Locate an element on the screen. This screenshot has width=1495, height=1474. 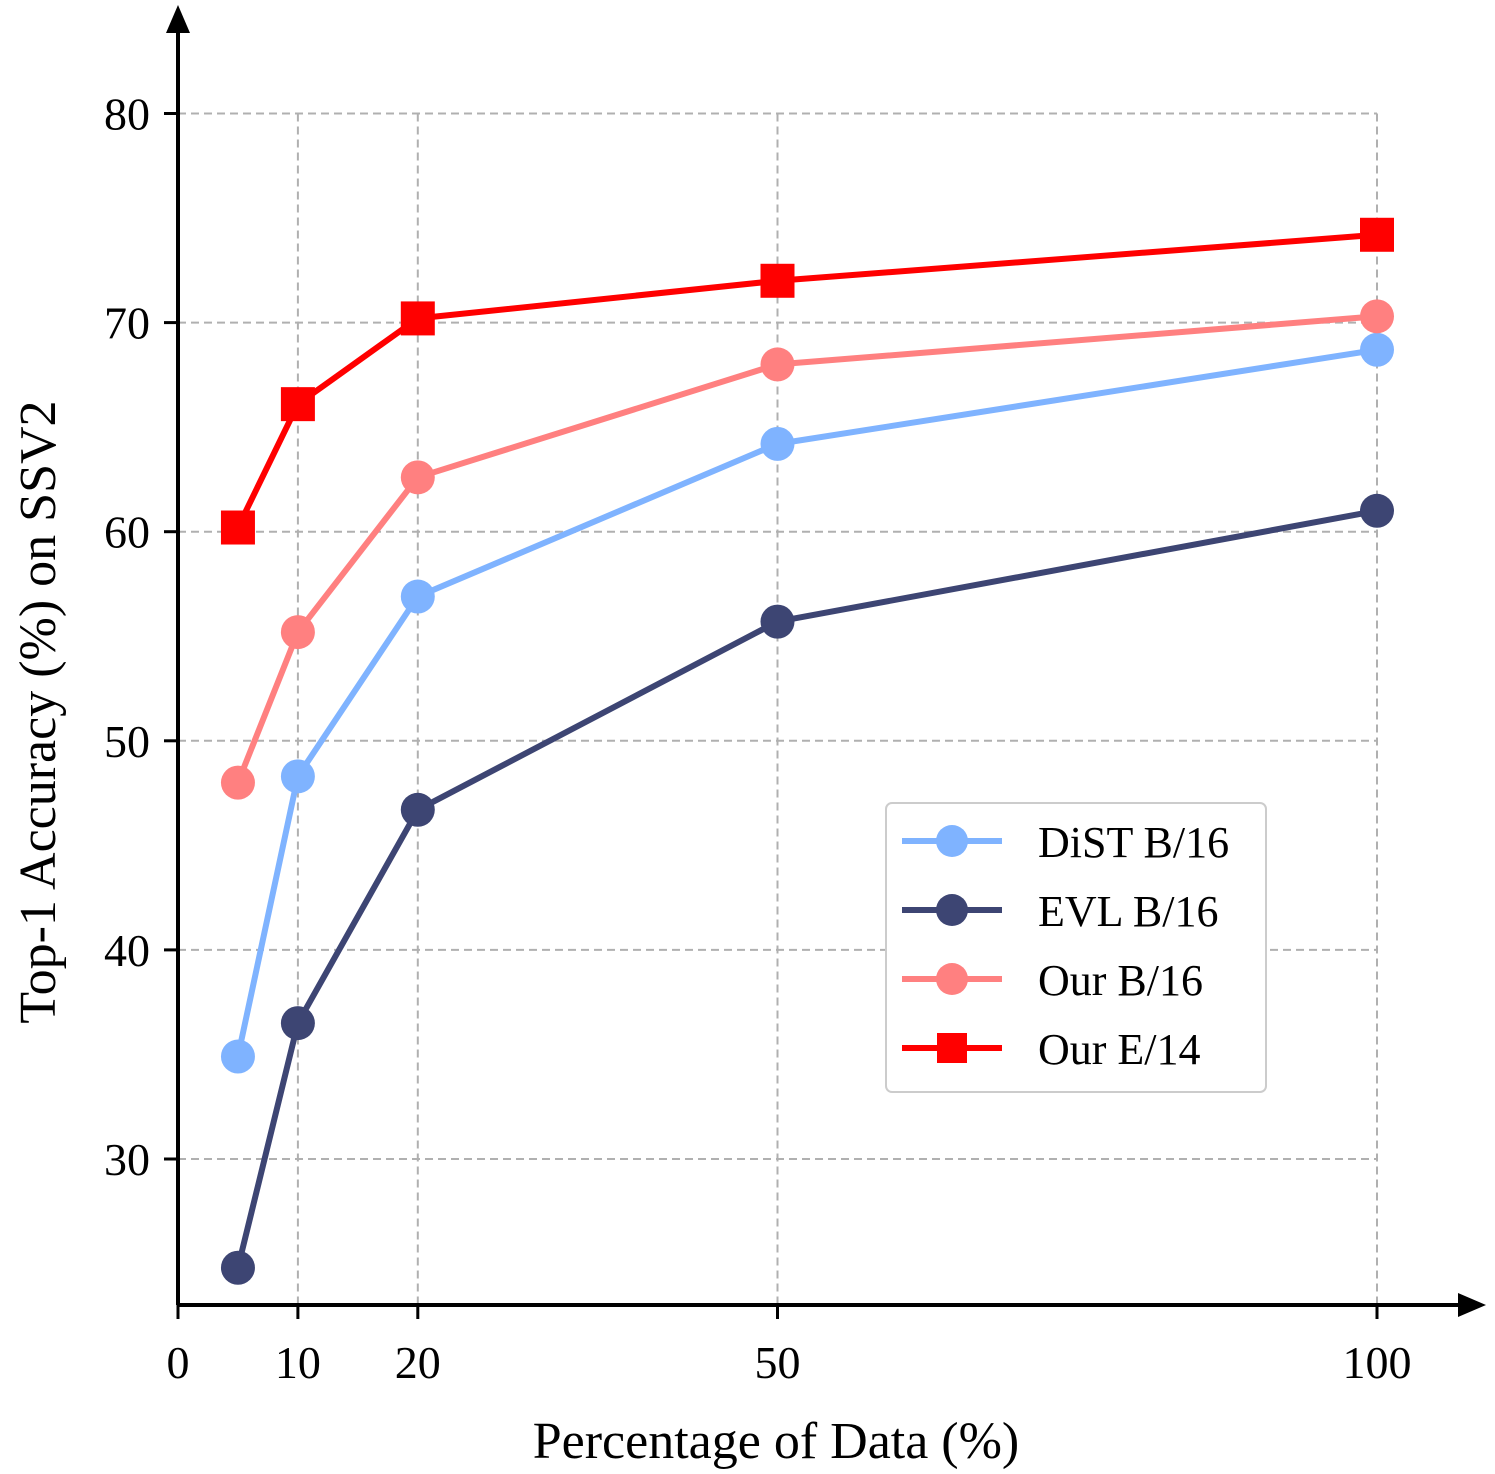
x-tick-label: 50 is located at coordinates (778, 1362).